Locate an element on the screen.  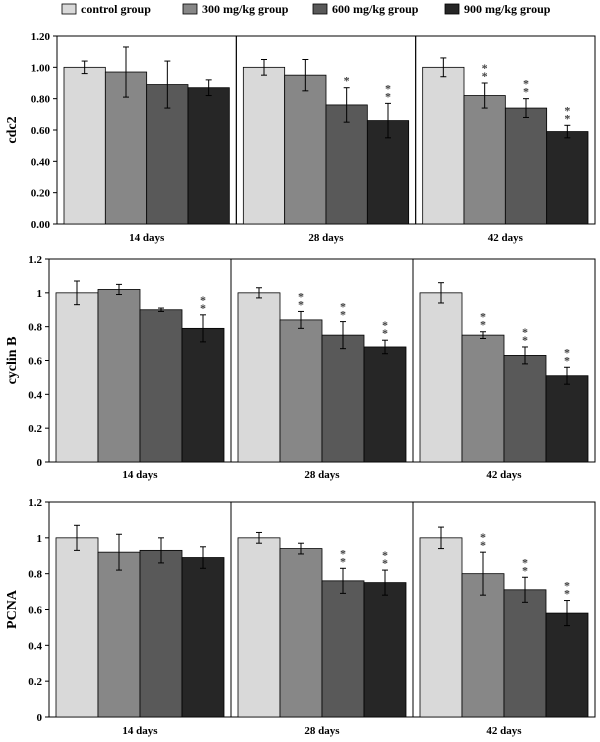
legend-item: 900 mg/kg group is located at coordinates (497, 9).